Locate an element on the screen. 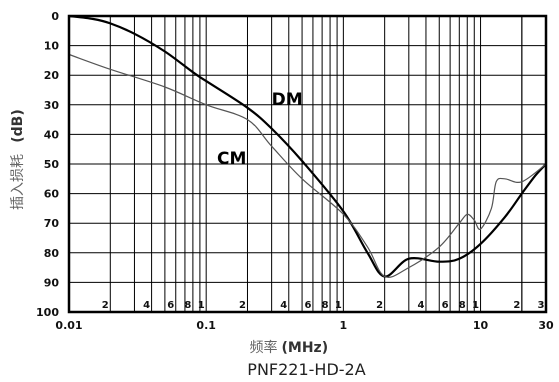  y-axis-label-unit: (dB) is located at coordinates (18, 126).